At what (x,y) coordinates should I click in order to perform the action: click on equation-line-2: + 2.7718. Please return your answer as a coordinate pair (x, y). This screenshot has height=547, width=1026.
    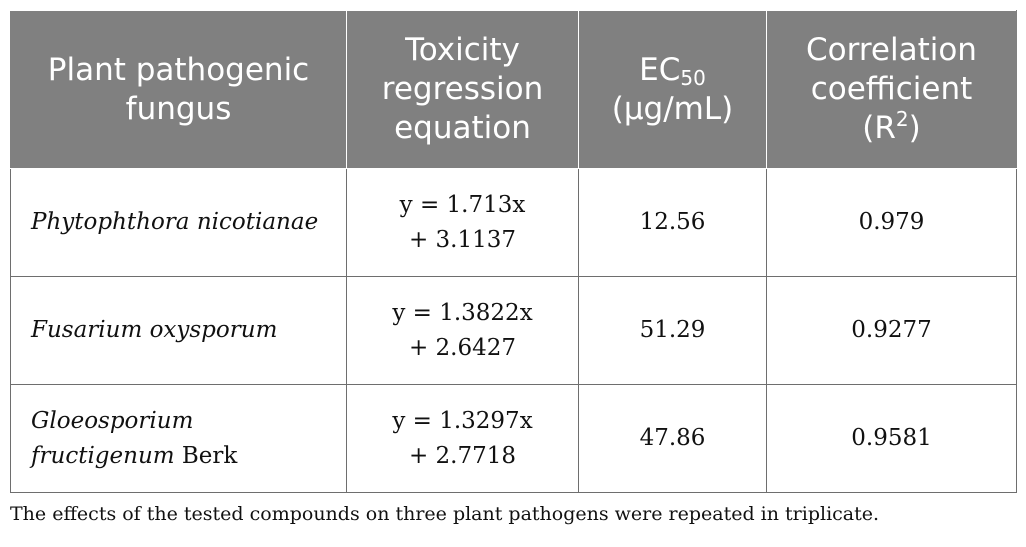
    Looking at the image, I should click on (462, 455).